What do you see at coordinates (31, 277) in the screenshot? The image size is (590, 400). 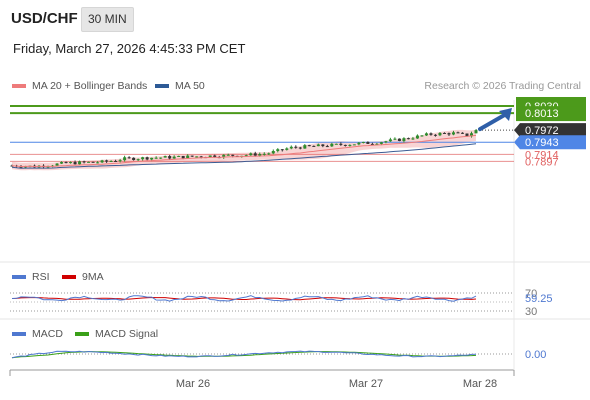 I see `legend-rsi: RSI` at bounding box center [31, 277].